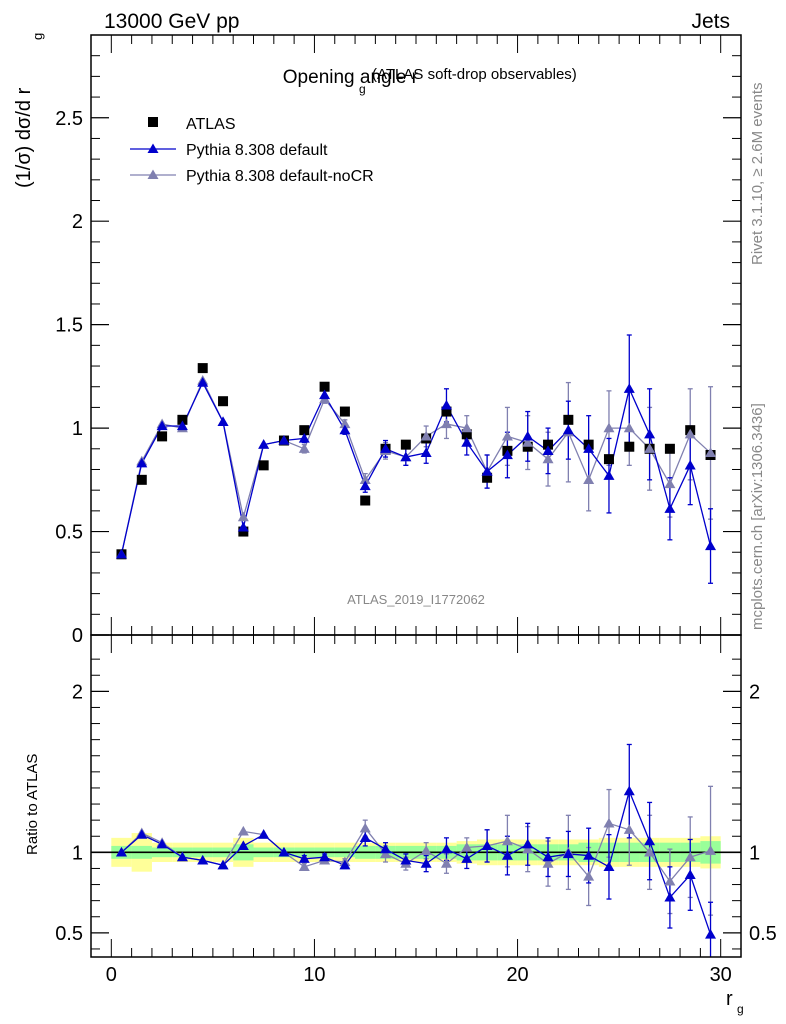 The height and width of the screenshot is (1024, 786). I want to click on chart-title: Opening angle r, so click(351, 77).